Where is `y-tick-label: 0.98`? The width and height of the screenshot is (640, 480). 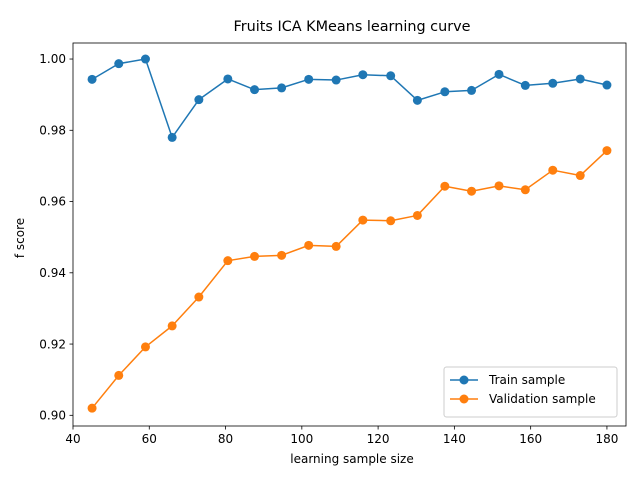
y-tick-label: 0.98 is located at coordinates (52, 130).